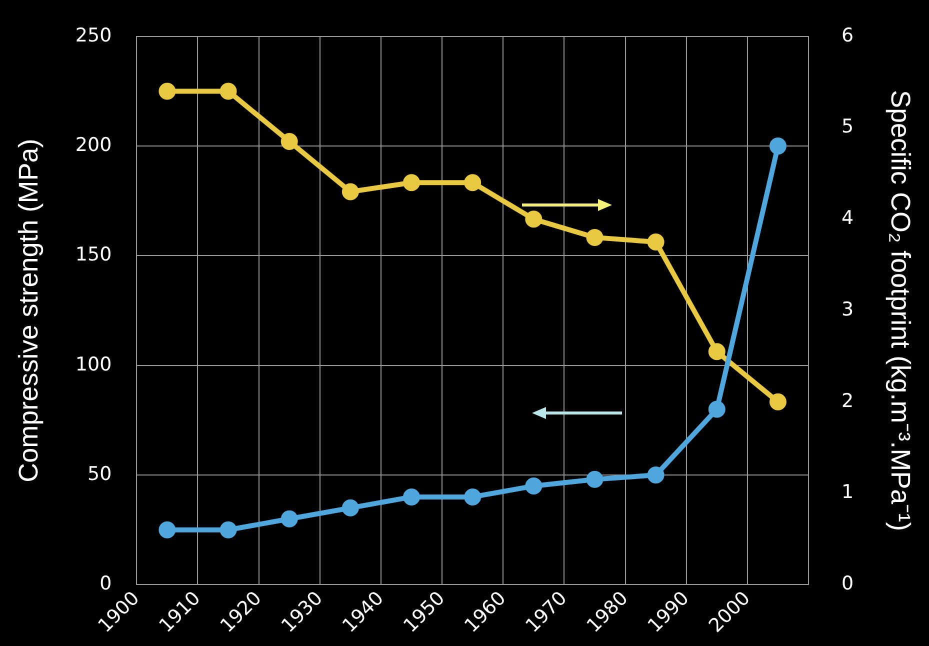 This screenshot has height=646, width=929. I want to click on y2-tick-label: 2, so click(848, 401).